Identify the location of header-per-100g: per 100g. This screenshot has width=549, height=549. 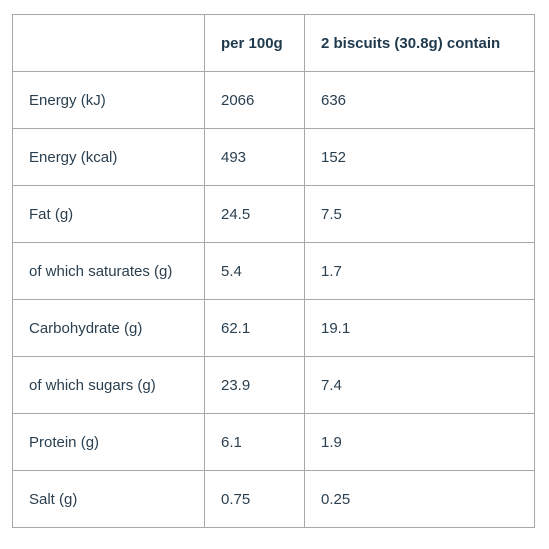
(254, 43).